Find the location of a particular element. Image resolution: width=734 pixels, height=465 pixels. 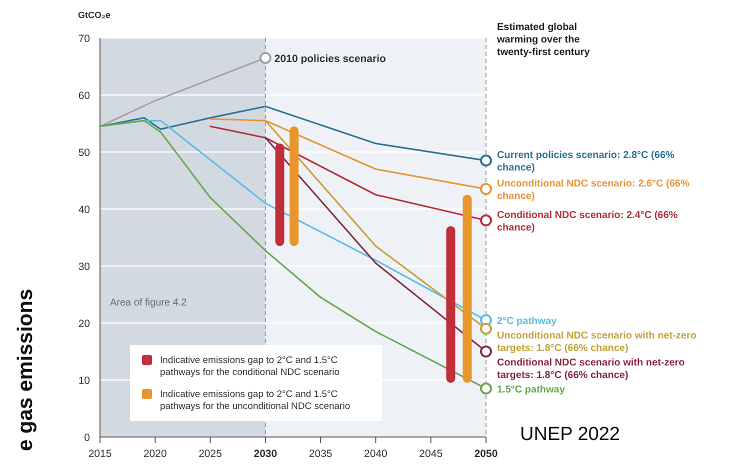

y-tick-label: 70 is located at coordinates (84, 39).